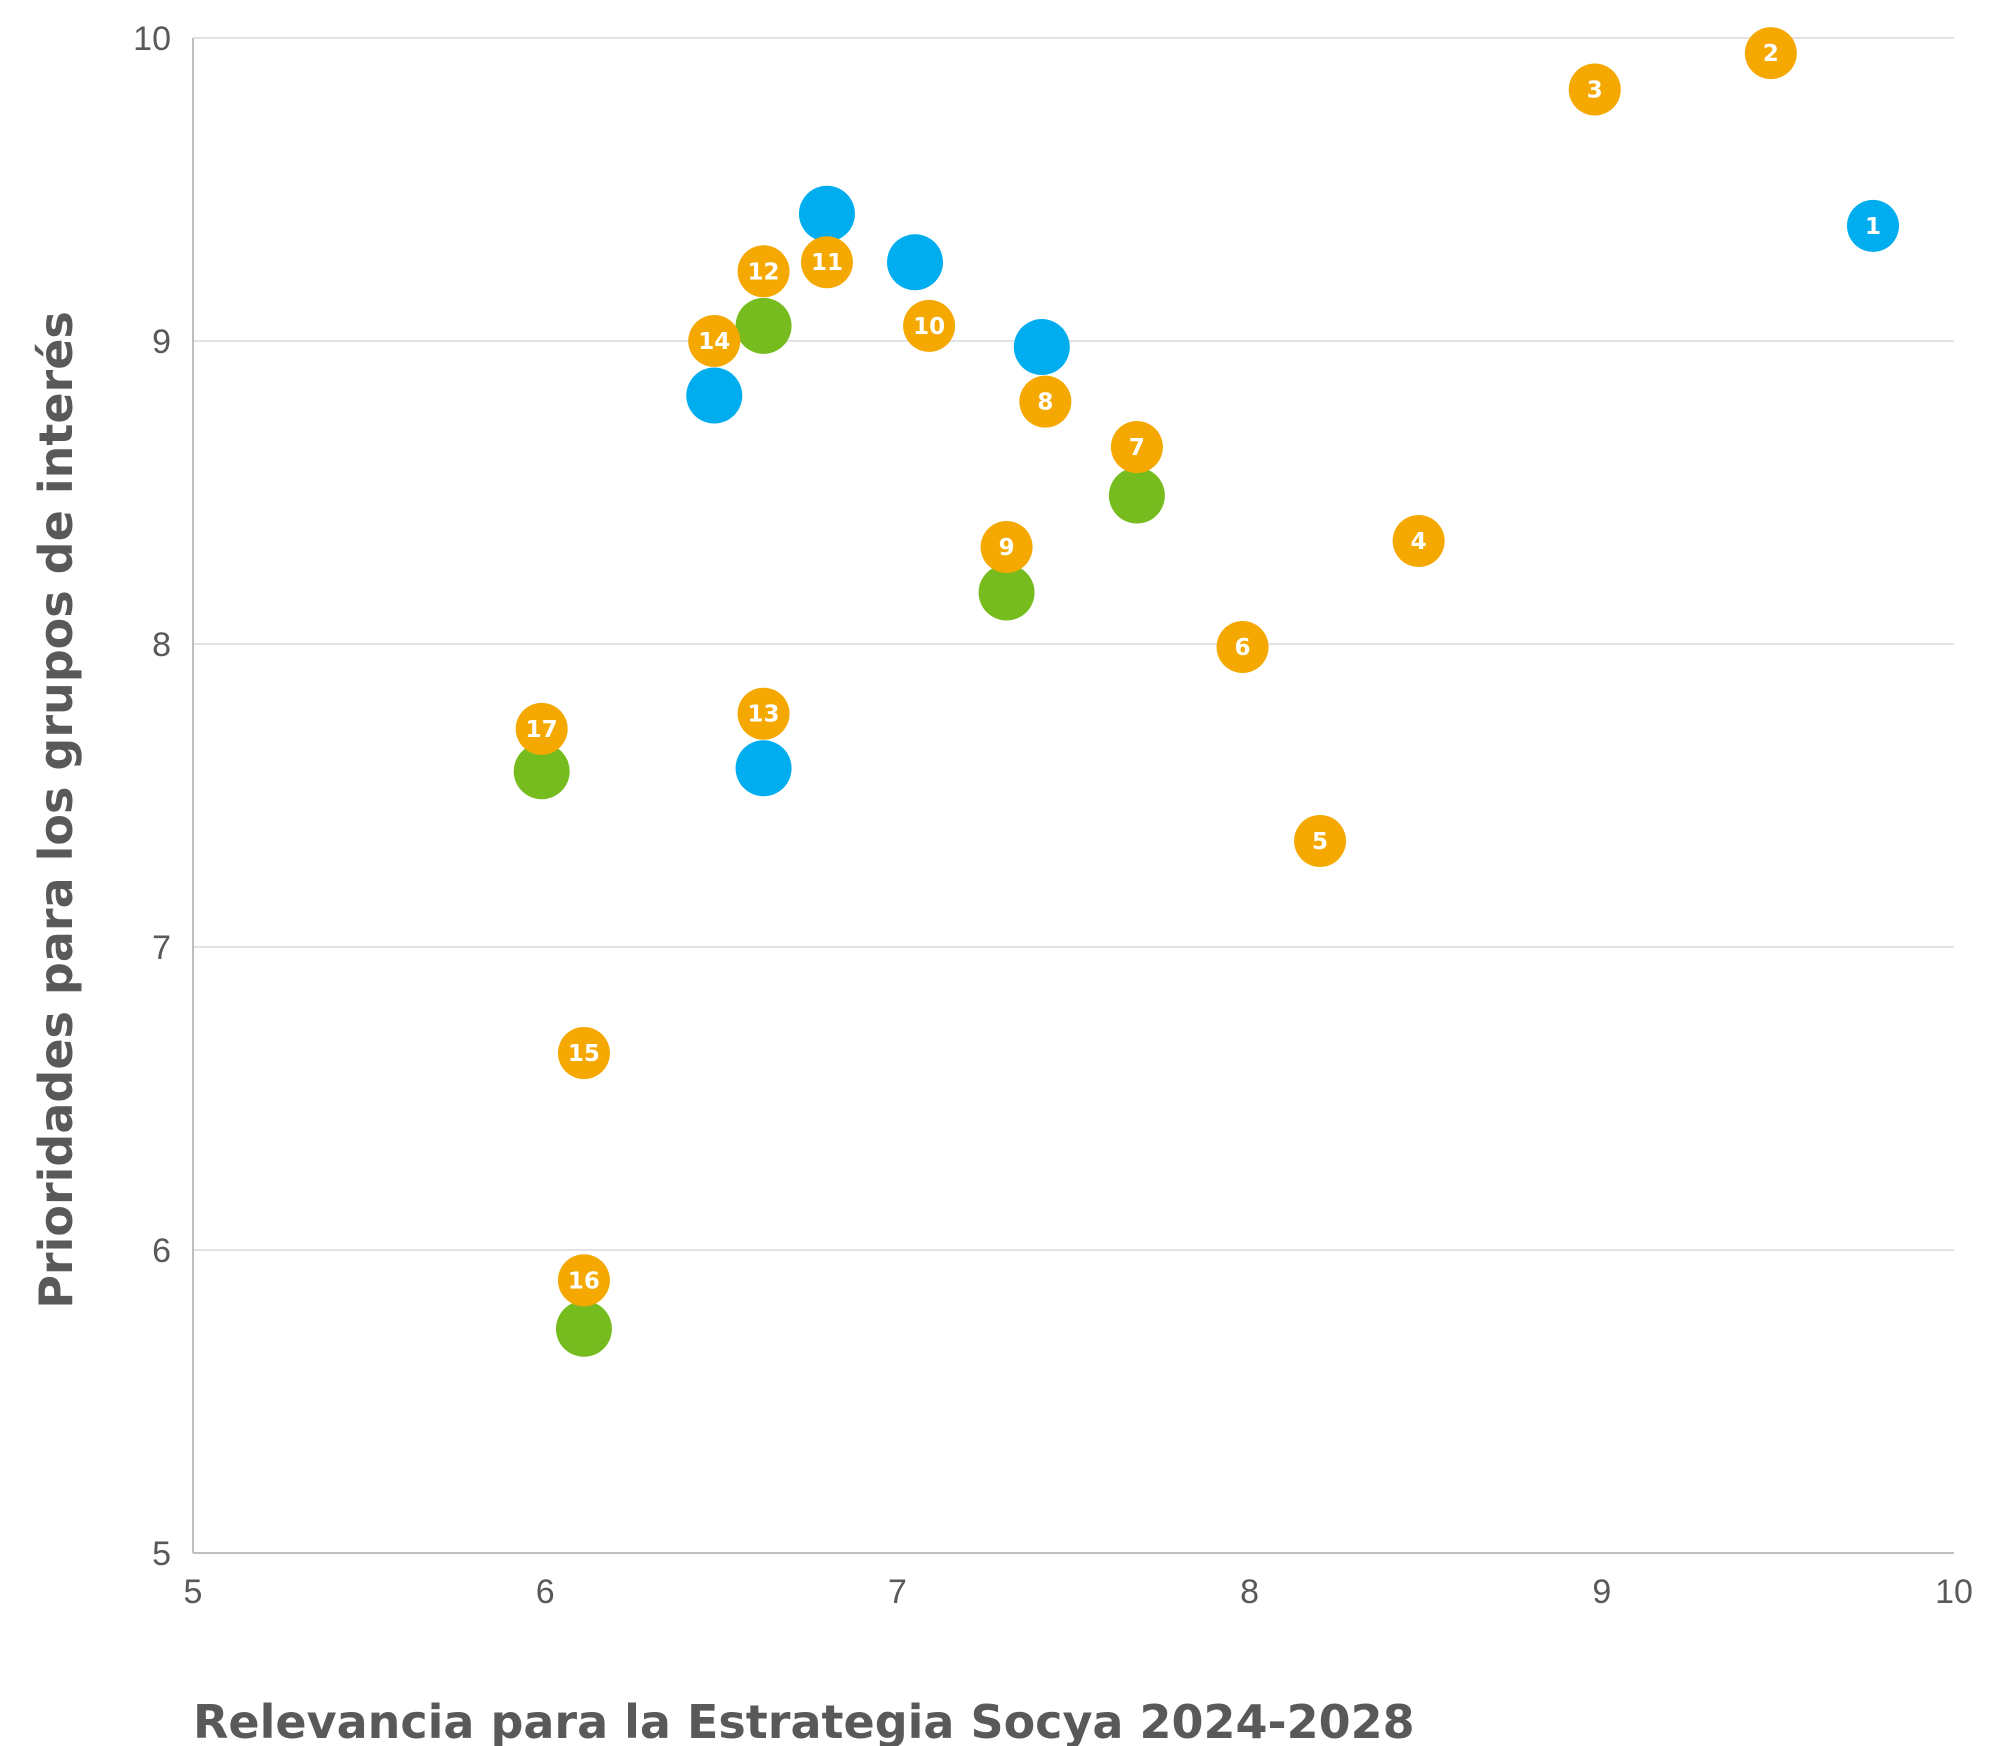 The height and width of the screenshot is (1746, 1994). What do you see at coordinates (56, 810) in the screenshot?
I see `y-axis-title: Prioridades para los grupos de interés` at bounding box center [56, 810].